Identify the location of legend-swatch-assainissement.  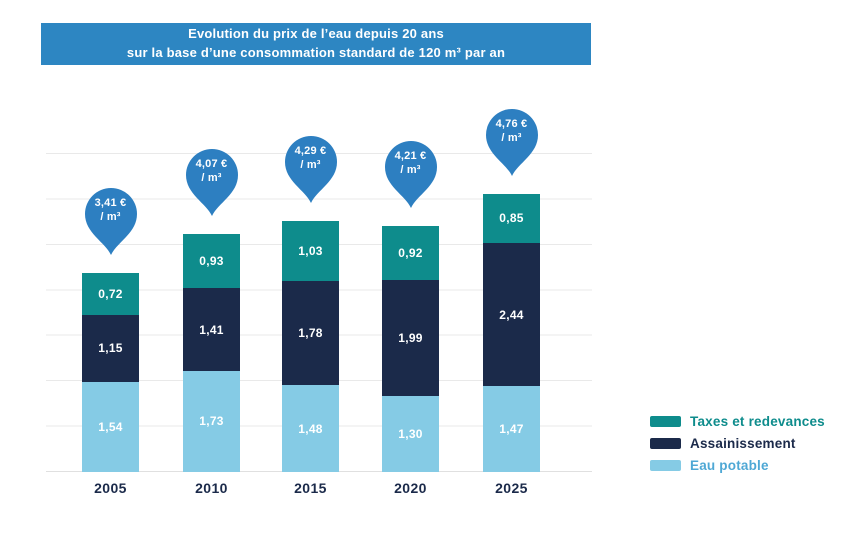
(665, 443).